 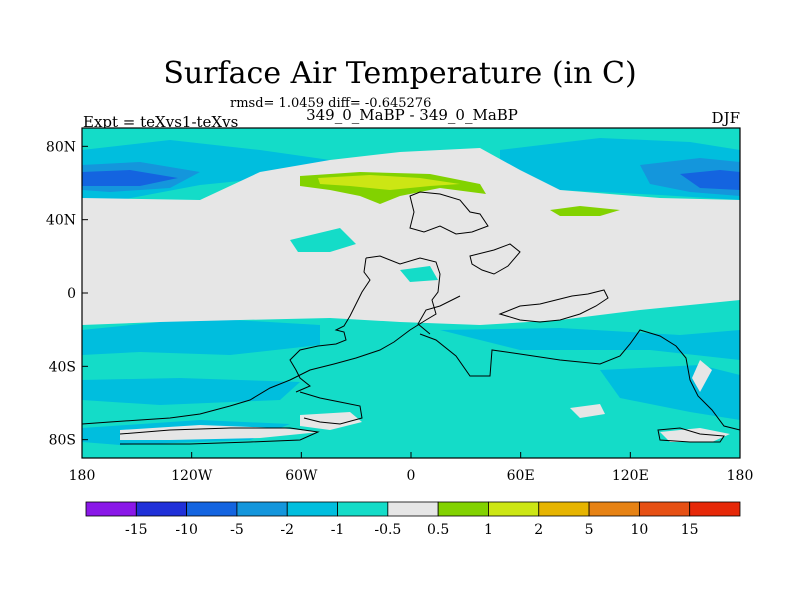 What do you see at coordinates (62, 367) in the screenshot?
I see `y-tick-label: 40S` at bounding box center [62, 367].